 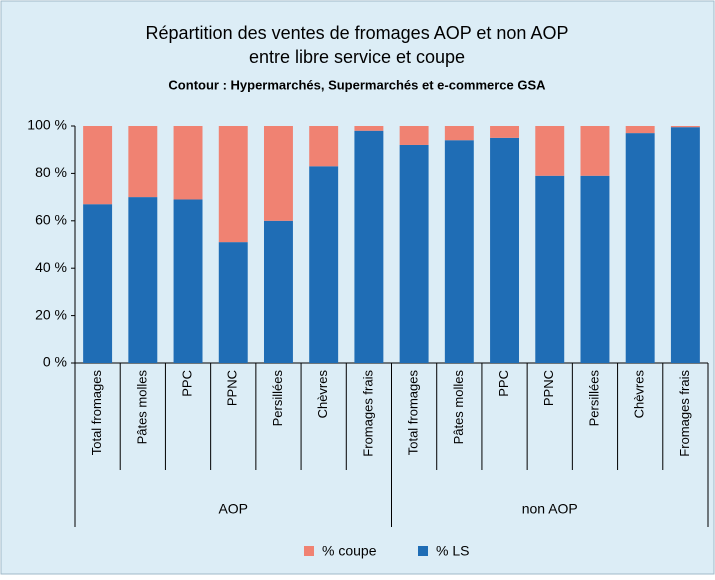 What do you see at coordinates (47, 125) in the screenshot?
I see `y-tick-label: 100 %` at bounding box center [47, 125].